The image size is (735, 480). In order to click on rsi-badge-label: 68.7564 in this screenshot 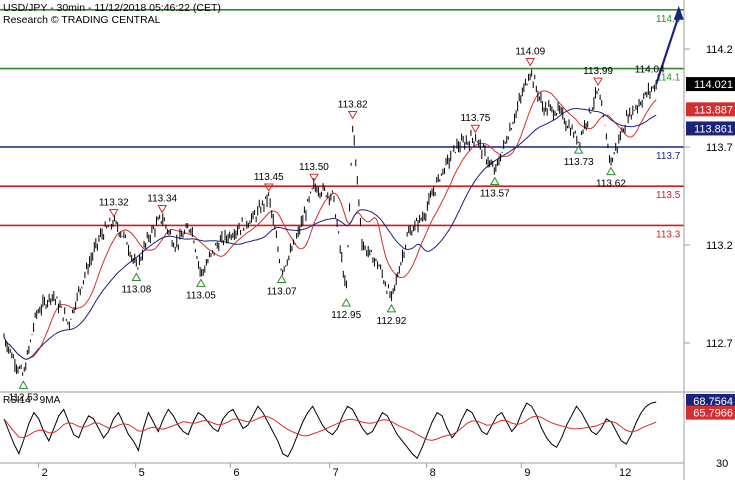, I will do `click(713, 402)`.